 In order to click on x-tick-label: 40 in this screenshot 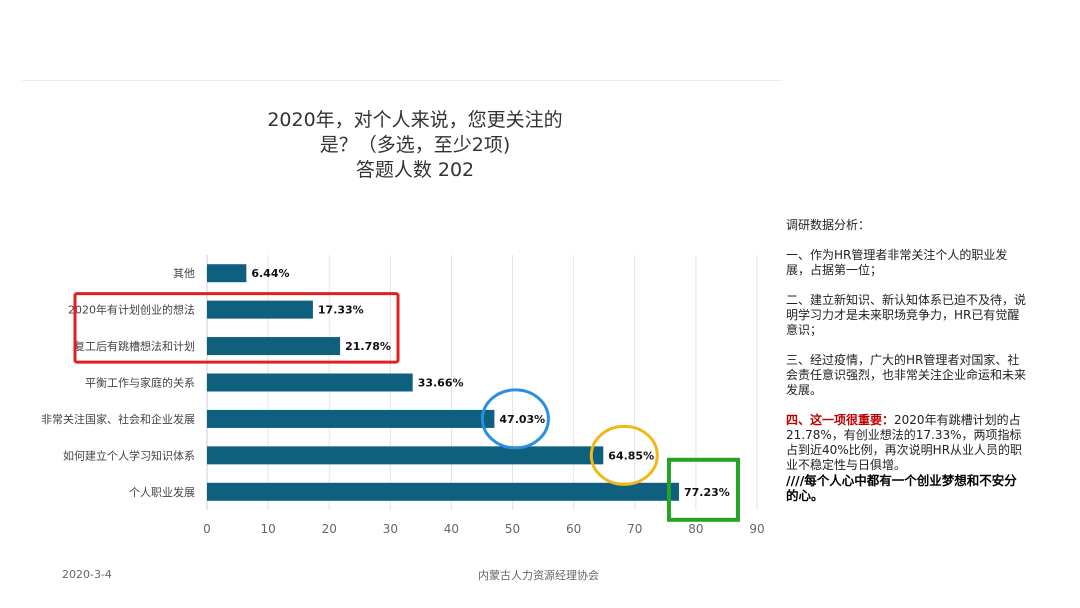, I will do `click(451, 529)`.